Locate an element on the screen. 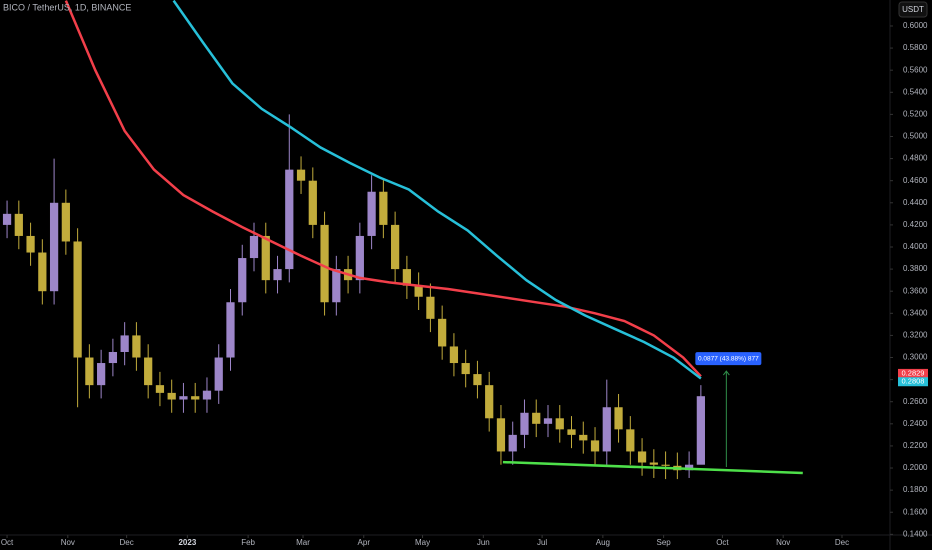 This screenshot has height=550, width=932. x-tick-label: May is located at coordinates (422, 542).